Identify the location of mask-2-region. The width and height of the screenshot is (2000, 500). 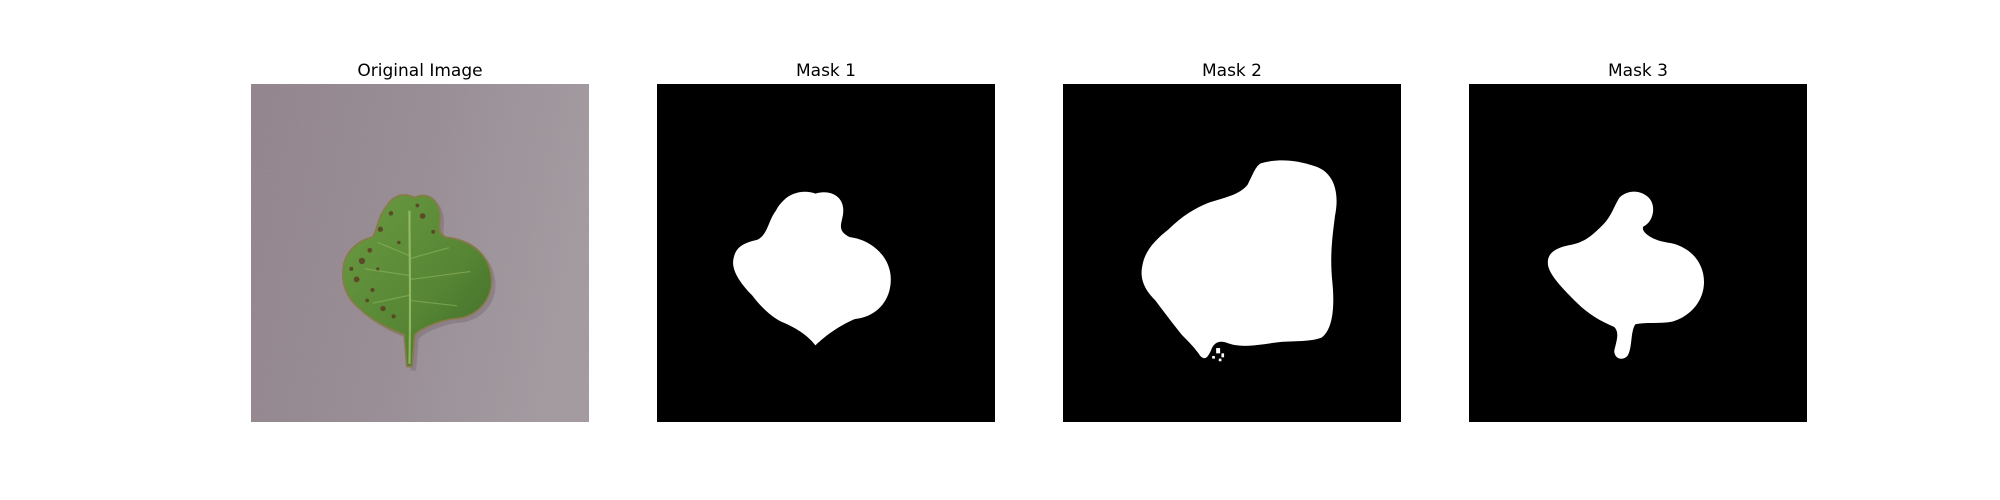
(1239, 259).